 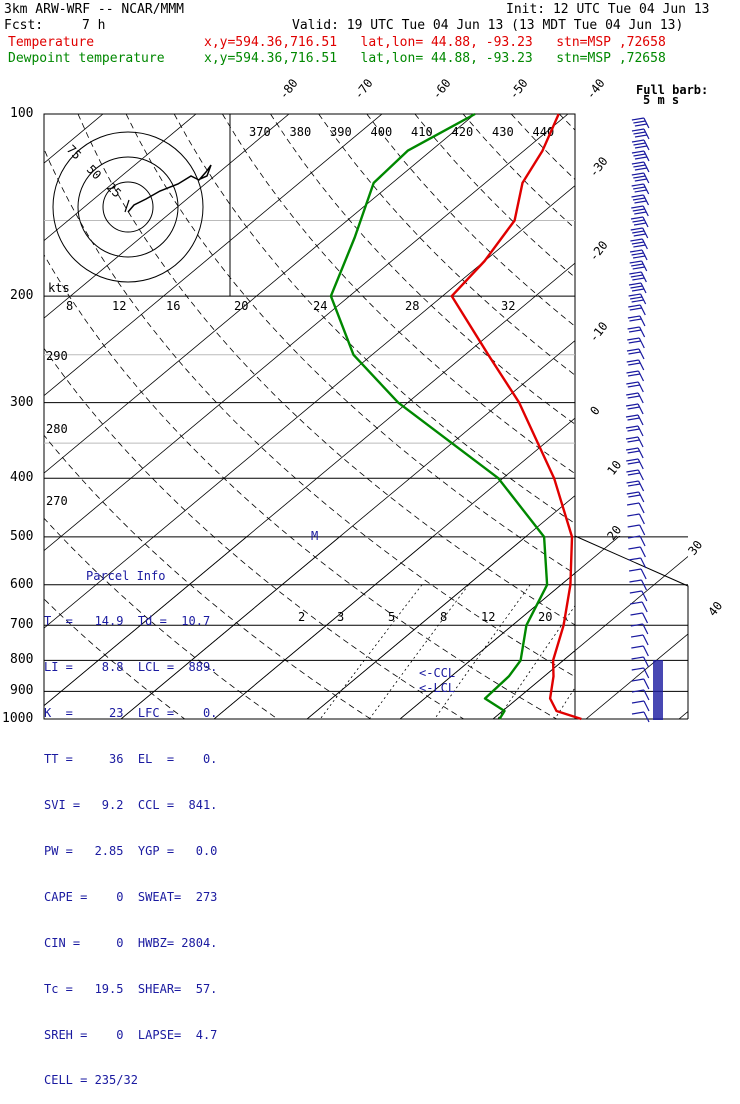 What do you see at coordinates (173, 306) in the screenshot?
I see `wind-speed-label: 16` at bounding box center [173, 306].